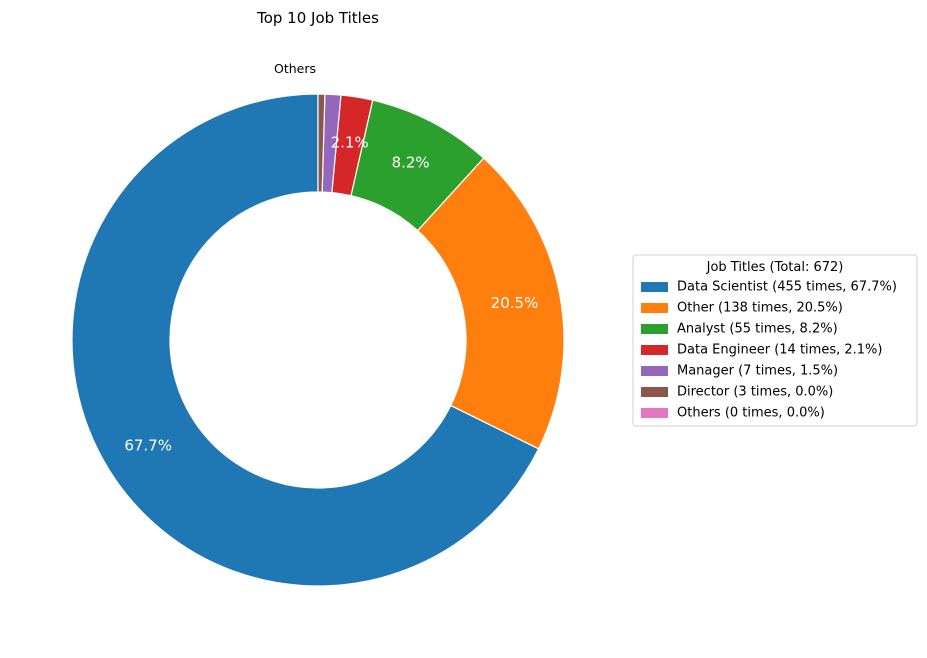 The height and width of the screenshot is (658, 927). Describe the element at coordinates (321, 143) in the screenshot. I see `slice-director` at that location.